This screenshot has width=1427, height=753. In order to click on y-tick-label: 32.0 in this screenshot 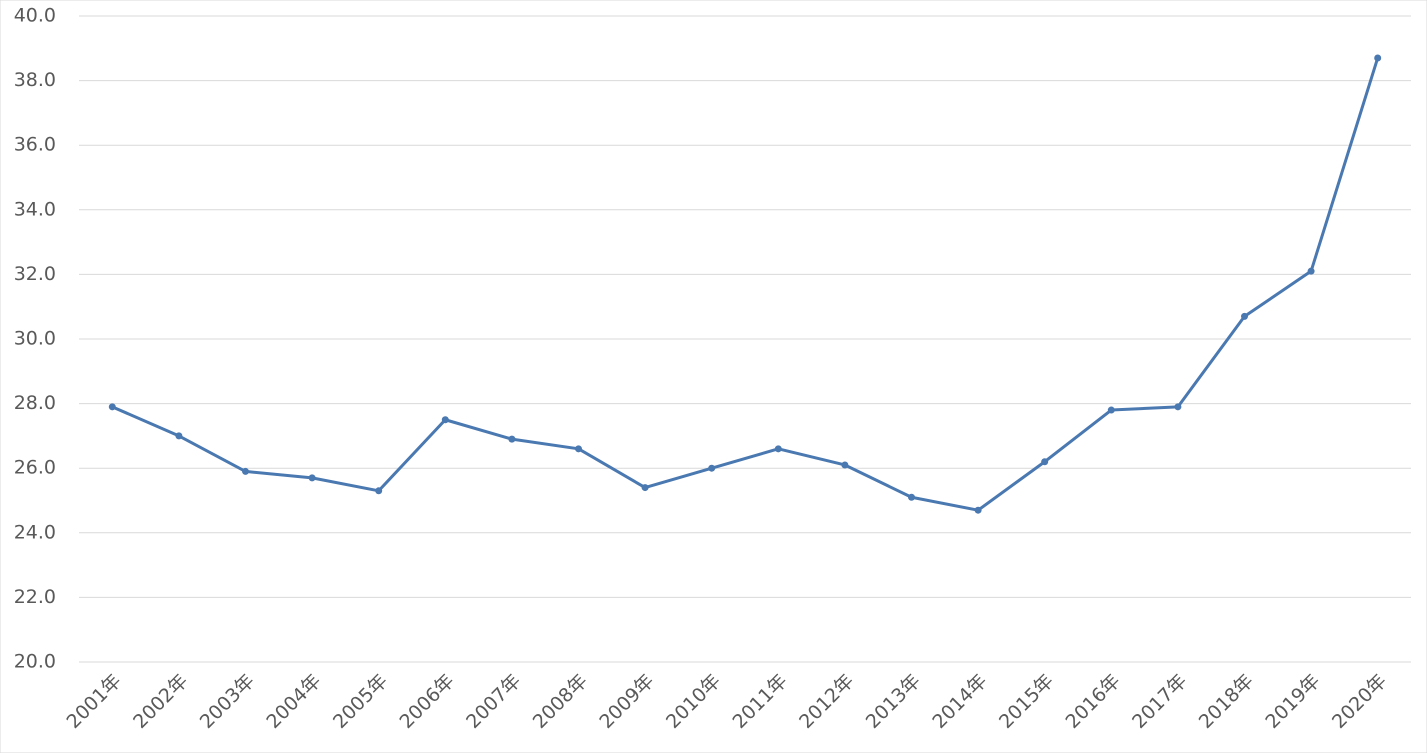, I will do `click(35, 274)`.